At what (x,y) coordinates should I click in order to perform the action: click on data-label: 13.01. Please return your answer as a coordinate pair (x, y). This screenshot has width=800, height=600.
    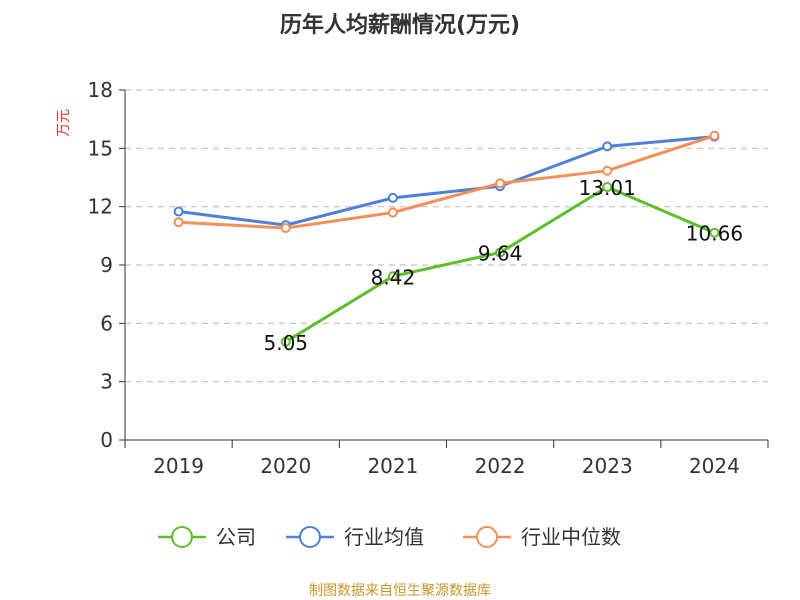
    Looking at the image, I should click on (607, 188).